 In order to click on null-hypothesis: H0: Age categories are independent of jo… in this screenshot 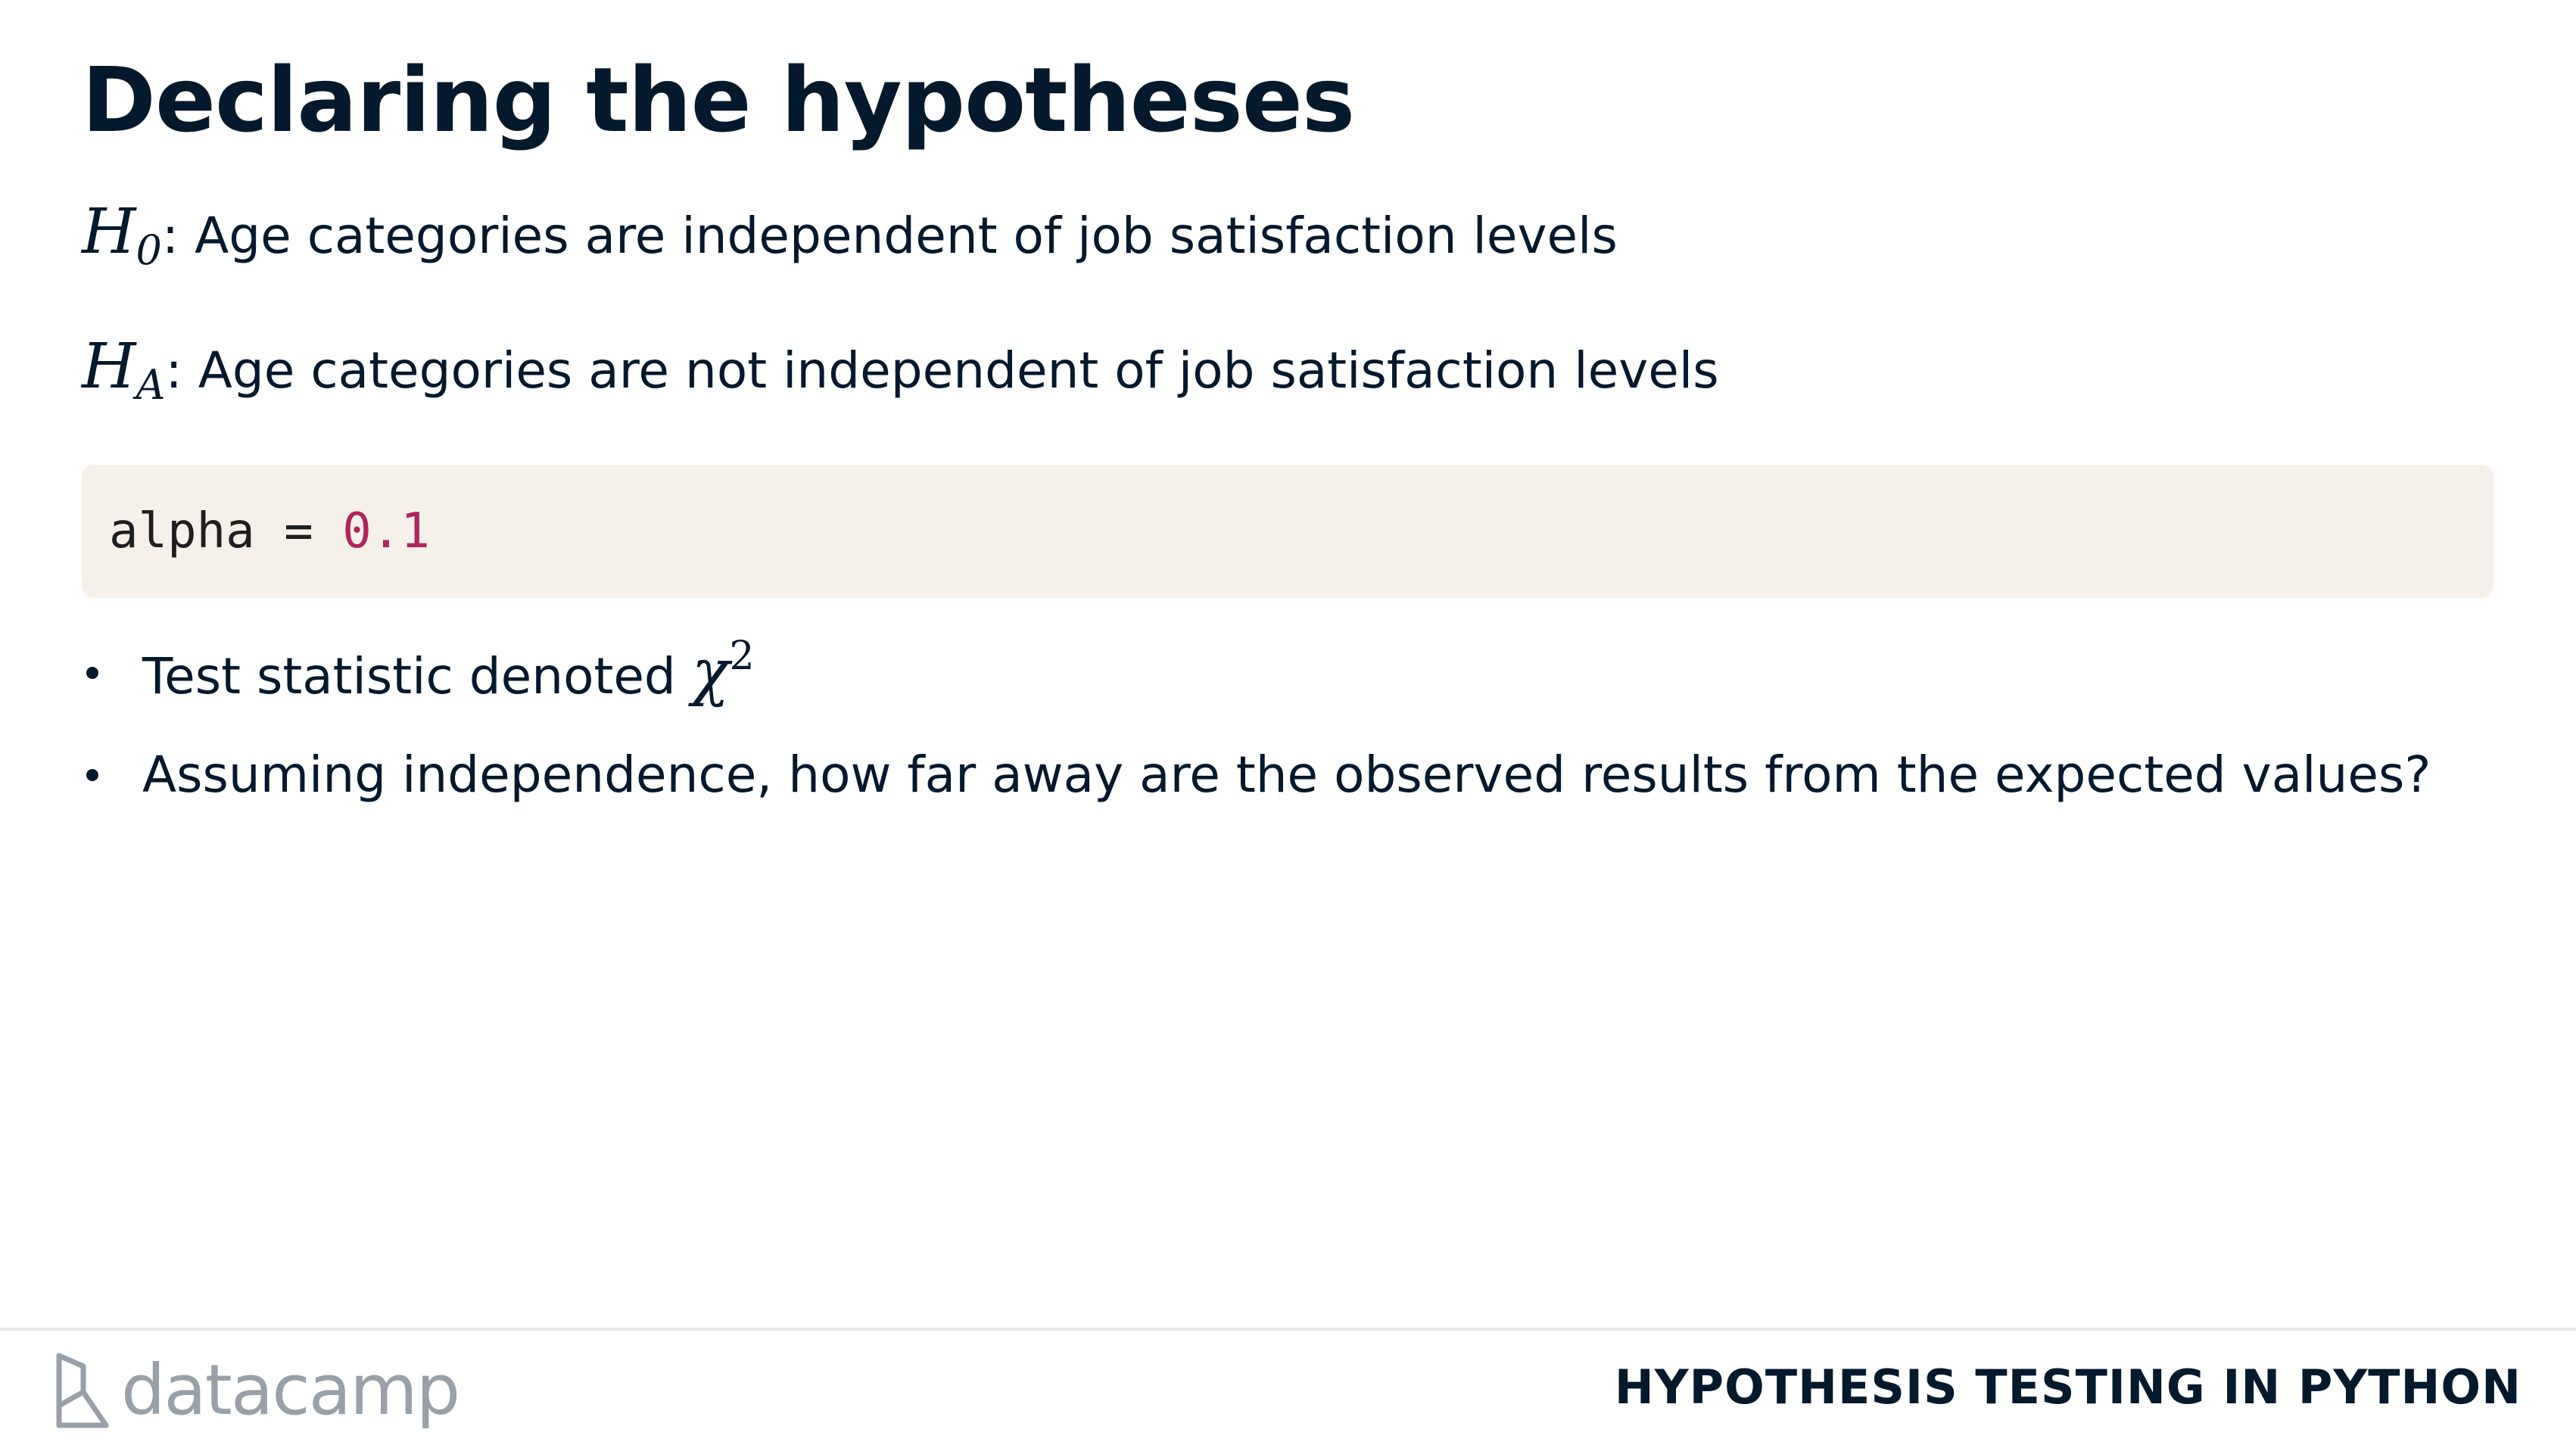, I will do `click(850, 235)`.